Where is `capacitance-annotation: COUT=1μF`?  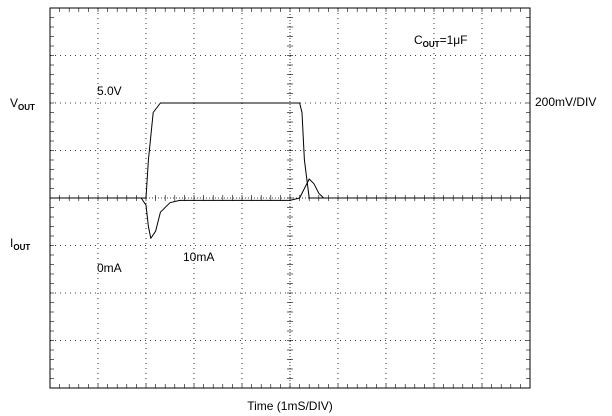
capacitance-annotation: COUT=1μF is located at coordinates (441, 41).